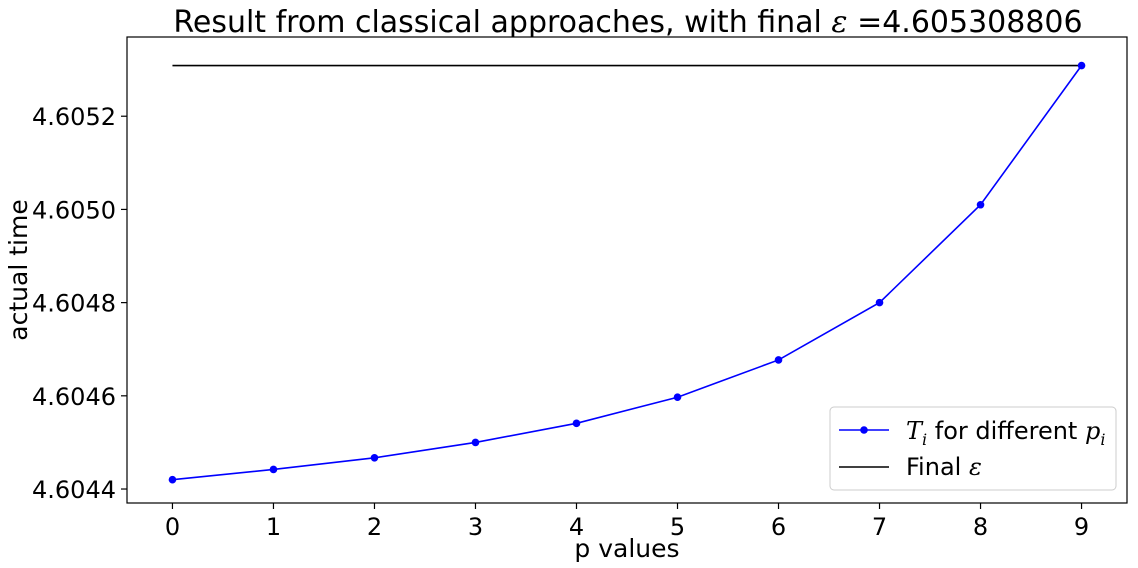 Image resolution: width=1138 pixels, height=568 pixels. Describe the element at coordinates (879, 527) in the screenshot. I see `x-tick-label: 7` at that location.